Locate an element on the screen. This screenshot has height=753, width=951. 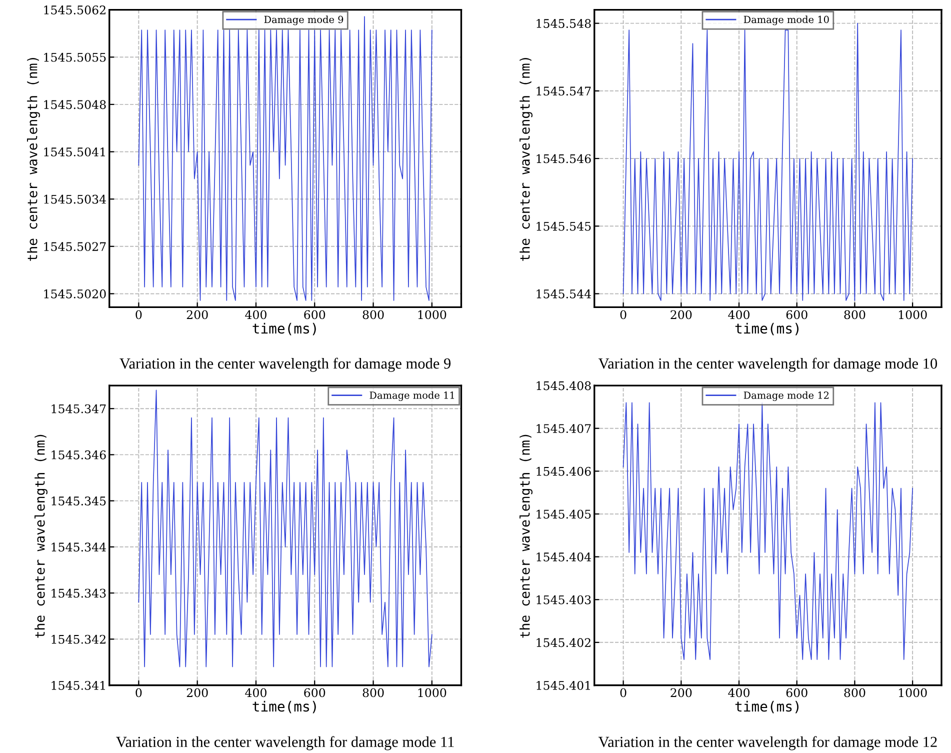
text: Variation in the center wavelength for damage mode 11 is located at coordinates (285, 743).